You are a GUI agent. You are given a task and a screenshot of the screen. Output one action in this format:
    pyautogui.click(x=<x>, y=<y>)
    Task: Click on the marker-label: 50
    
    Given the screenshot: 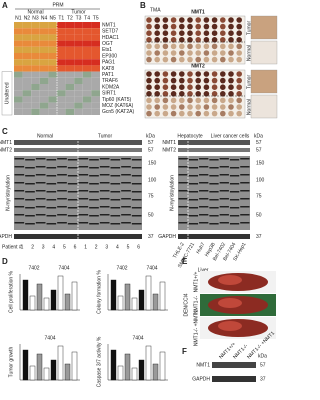 What is the action you would take?
    pyautogui.click(x=151, y=215)
    